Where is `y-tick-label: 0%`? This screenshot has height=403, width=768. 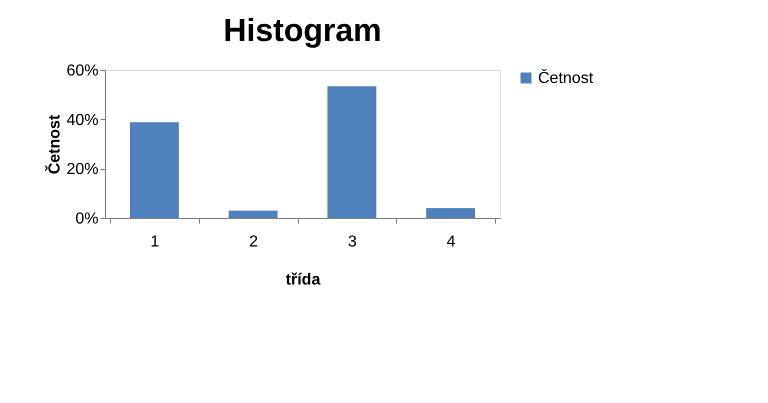 y-tick-label: 0% is located at coordinates (86, 219).